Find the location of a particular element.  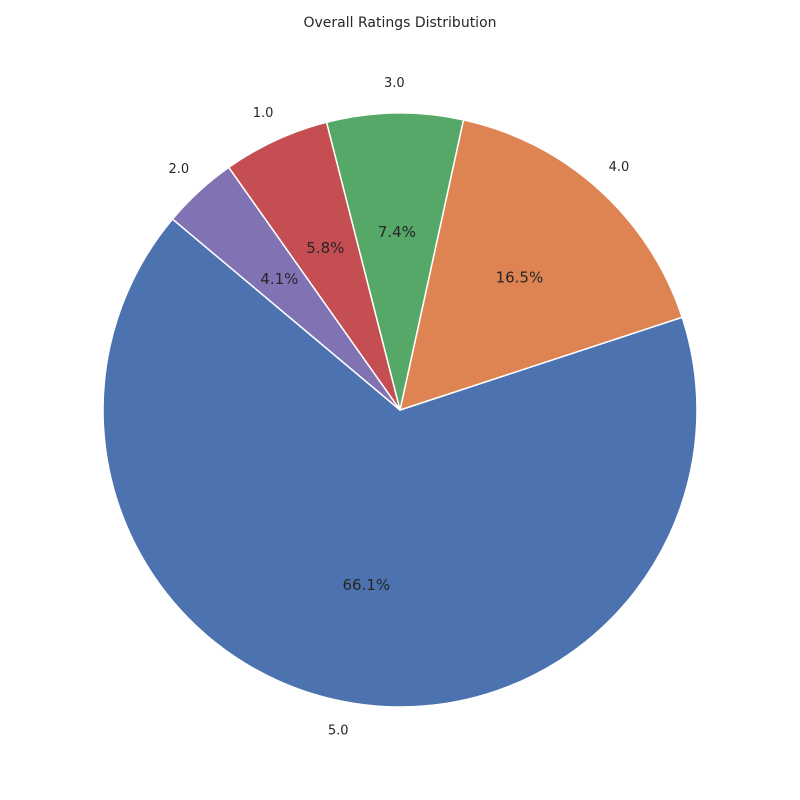

slice-percent-label-3-0: 7.4% is located at coordinates (397, 232).